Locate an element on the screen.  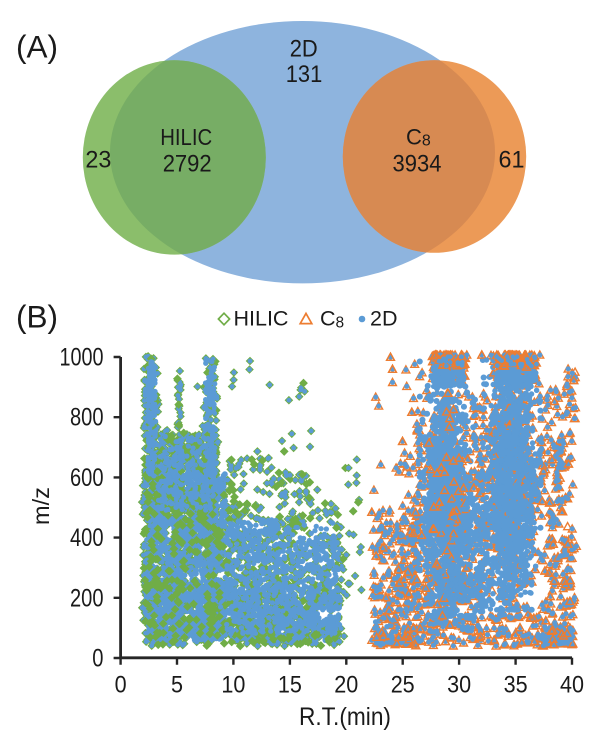
svg-text: 40 is located at coordinates (572, 685).